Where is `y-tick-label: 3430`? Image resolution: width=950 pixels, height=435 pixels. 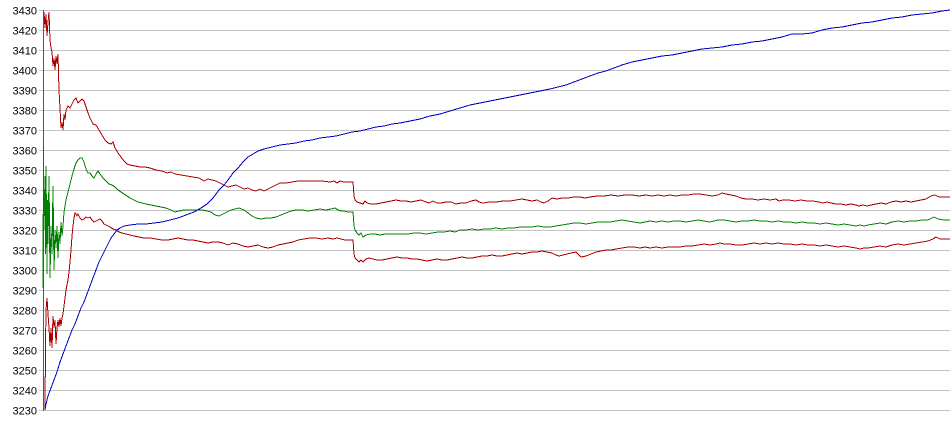 y-tick-label: 3430 is located at coordinates (25, 12).